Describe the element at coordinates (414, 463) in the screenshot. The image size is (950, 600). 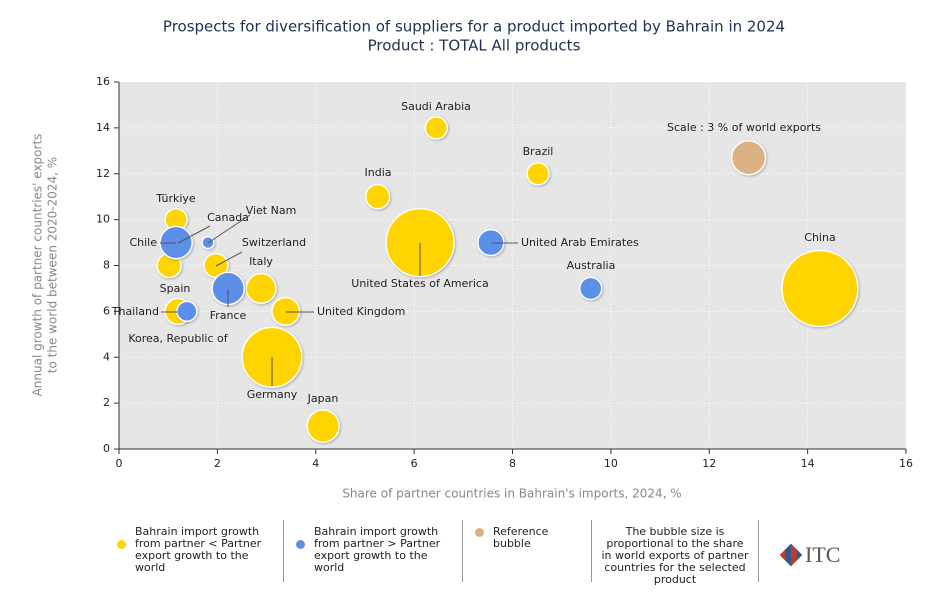
I see `x-tick-label: 6` at that location.